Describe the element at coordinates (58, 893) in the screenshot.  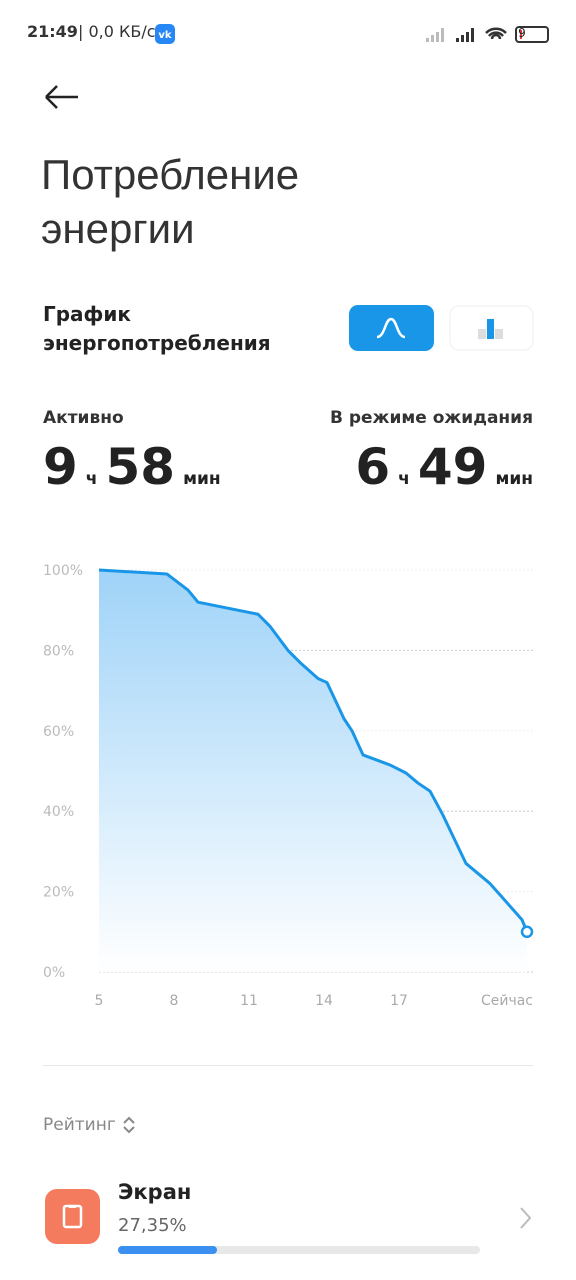
I see `y-tick-label: 20%` at that location.